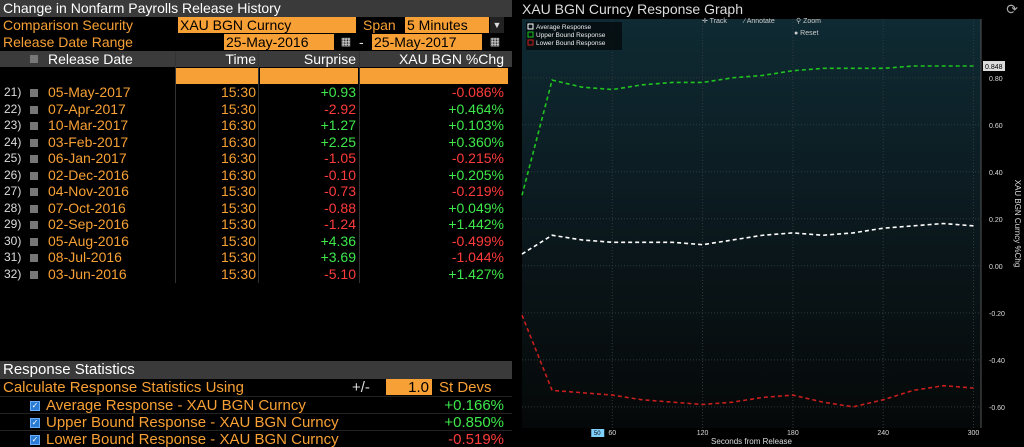 The image size is (1024, 447). What do you see at coordinates (714, 21) in the screenshot?
I see `track-button: ✛ Track` at bounding box center [714, 21].